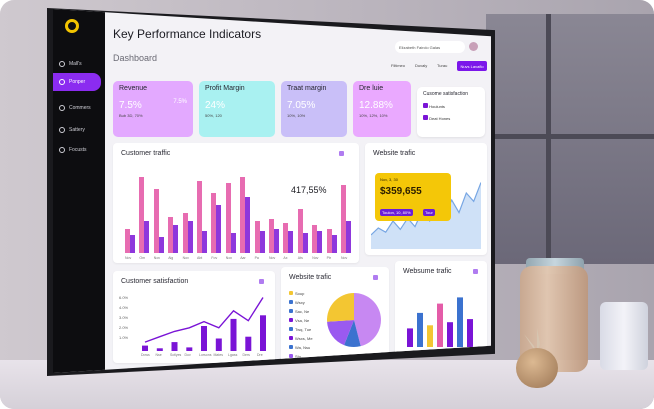 This screenshot has height=409, width=654. Describe the element at coordinates (214, 258) in the screenshot. I see `customer-traffic-x-label: Fov` at that location.